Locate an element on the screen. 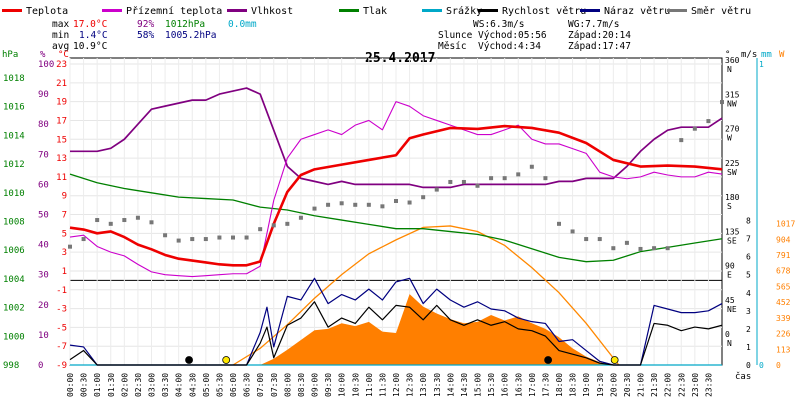 This screenshot has height=400, width=800. time-tick-label: 11:30 is located at coordinates (382, 385).